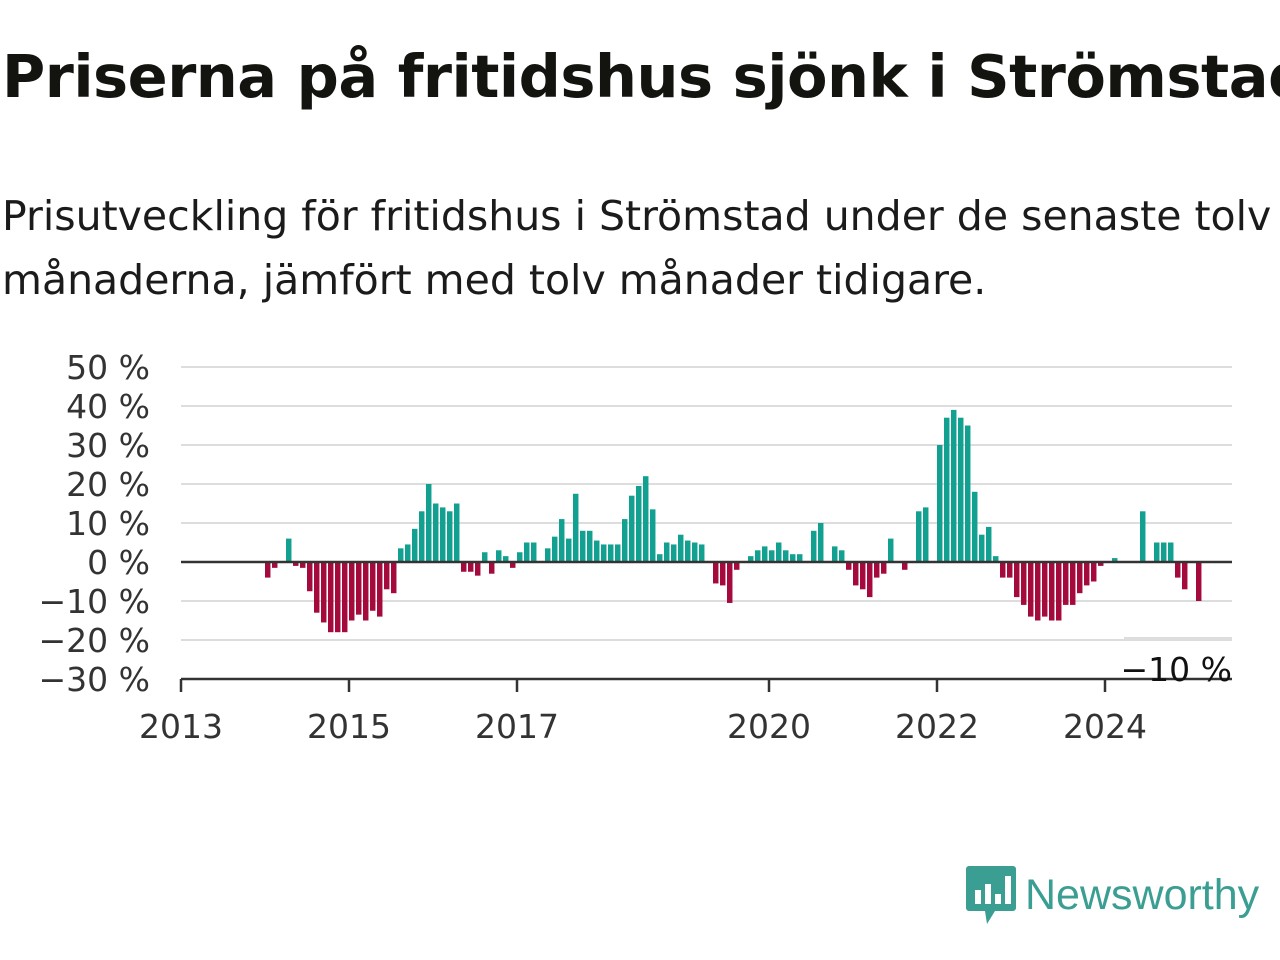 The height and width of the screenshot is (960, 1280). What do you see at coordinates (769, 726) in the screenshot?
I see `x-tick-label: 2020` at bounding box center [769, 726].